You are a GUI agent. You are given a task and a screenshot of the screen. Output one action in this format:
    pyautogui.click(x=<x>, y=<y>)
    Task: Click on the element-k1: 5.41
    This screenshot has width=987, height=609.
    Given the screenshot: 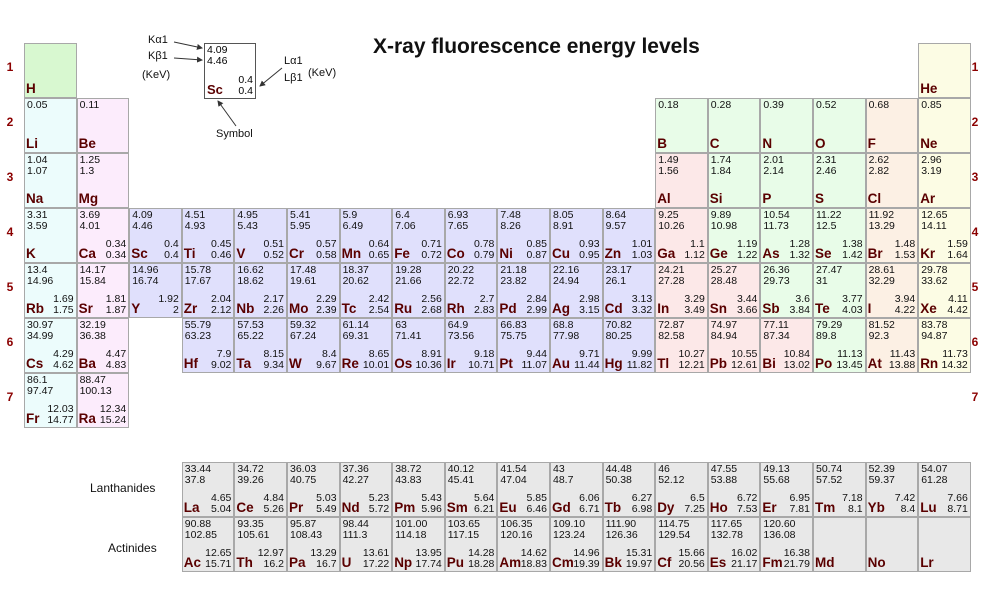 What is the action you would take?
    pyautogui.click(x=300, y=215)
    